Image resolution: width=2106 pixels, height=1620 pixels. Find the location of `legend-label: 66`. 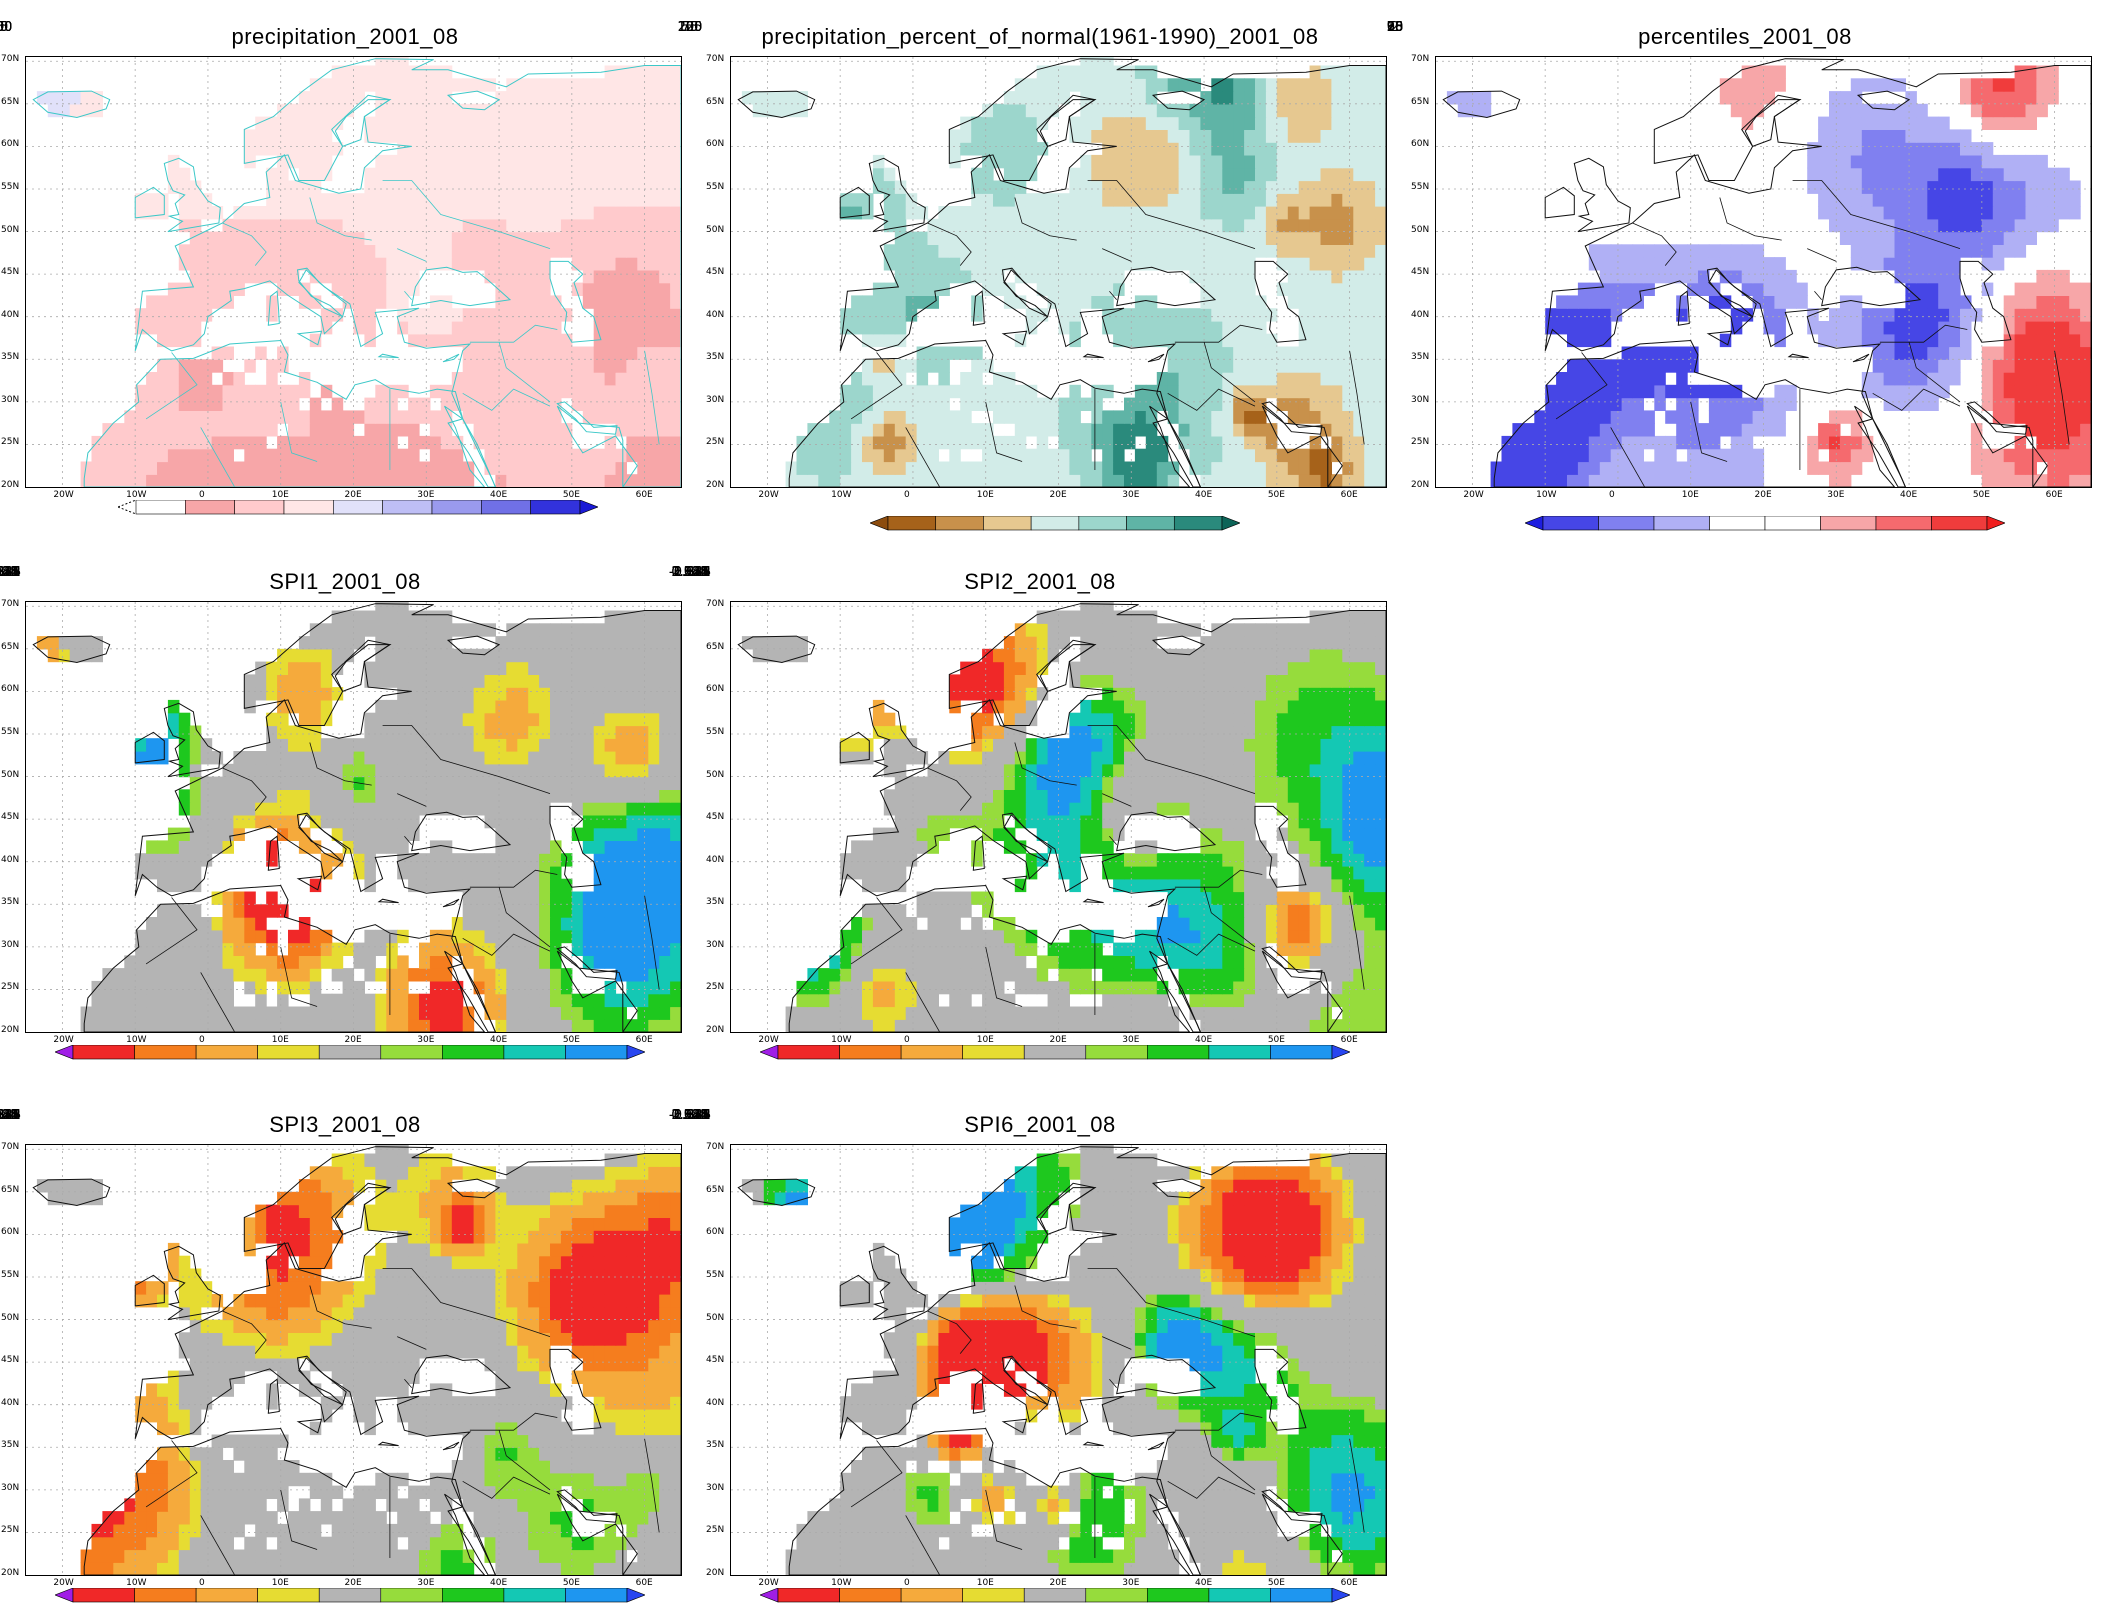

legend-label: 66 is located at coordinates (1395, 27).